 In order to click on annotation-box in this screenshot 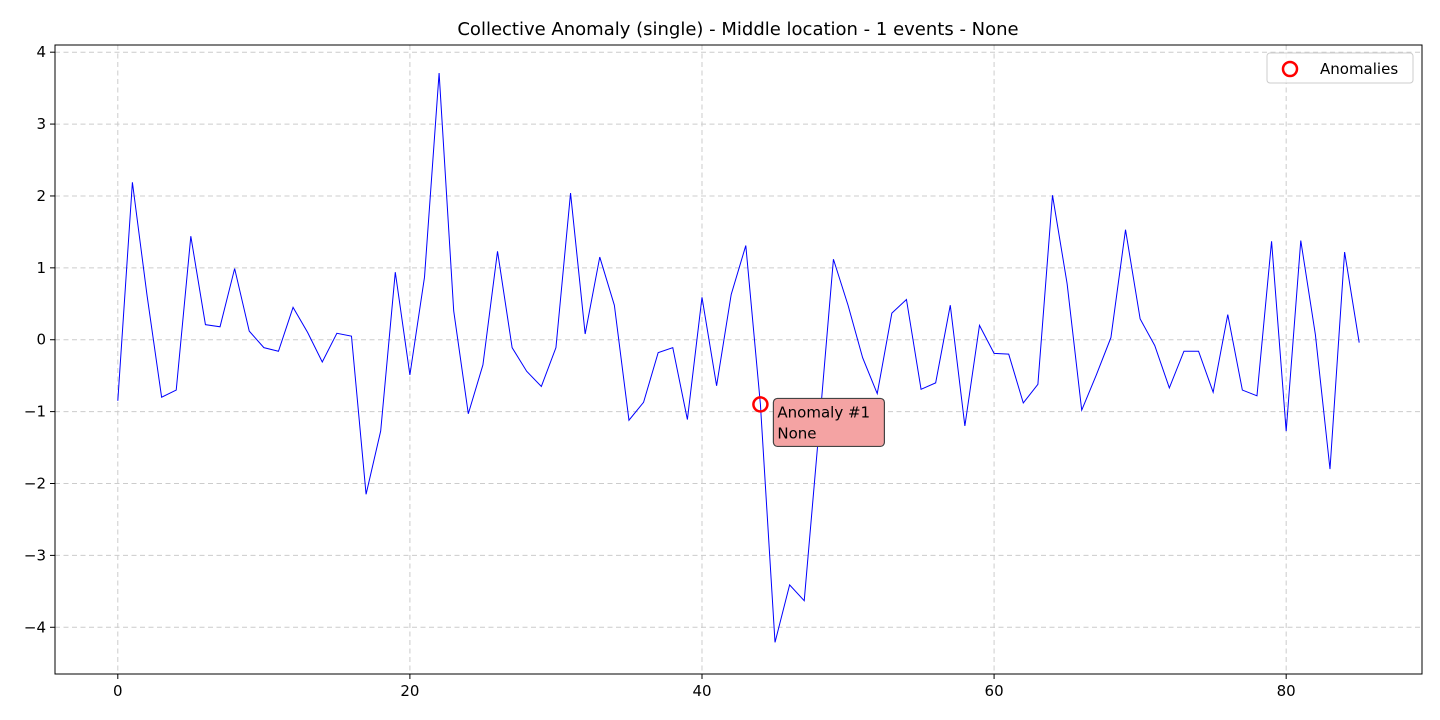, I will do `click(829, 422)`.